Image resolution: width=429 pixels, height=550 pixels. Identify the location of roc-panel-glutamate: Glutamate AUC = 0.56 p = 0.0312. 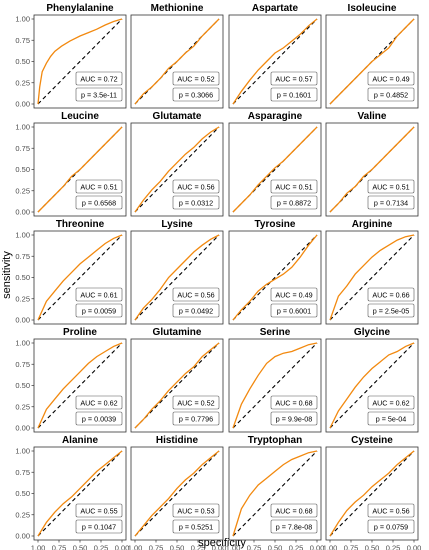
(177, 164).